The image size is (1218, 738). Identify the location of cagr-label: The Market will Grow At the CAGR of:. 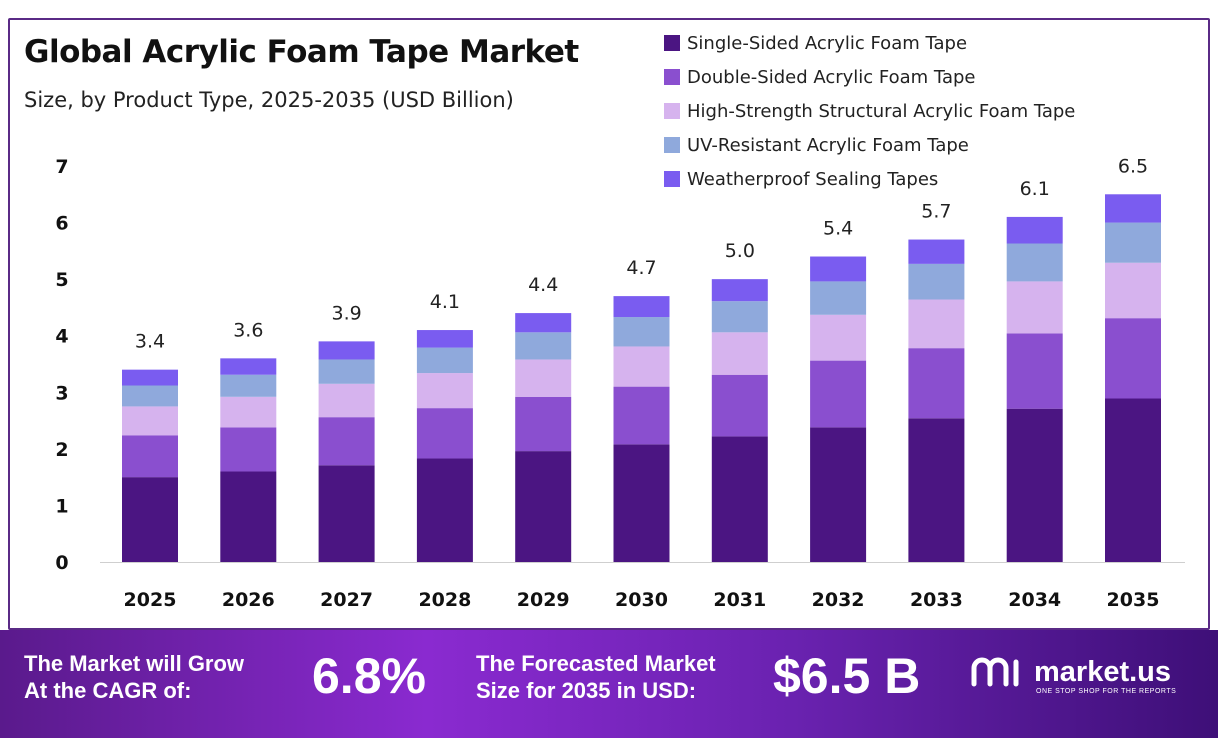
(134, 677).